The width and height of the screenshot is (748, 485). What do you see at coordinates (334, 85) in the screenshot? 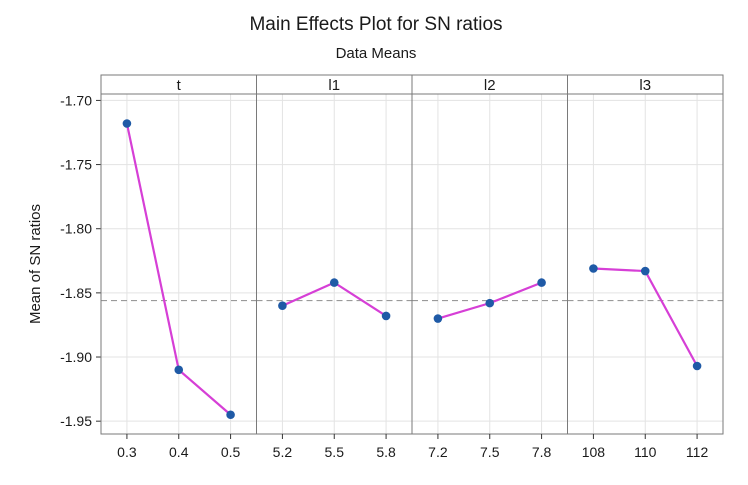
I see `panel-label: l1` at bounding box center [334, 85].